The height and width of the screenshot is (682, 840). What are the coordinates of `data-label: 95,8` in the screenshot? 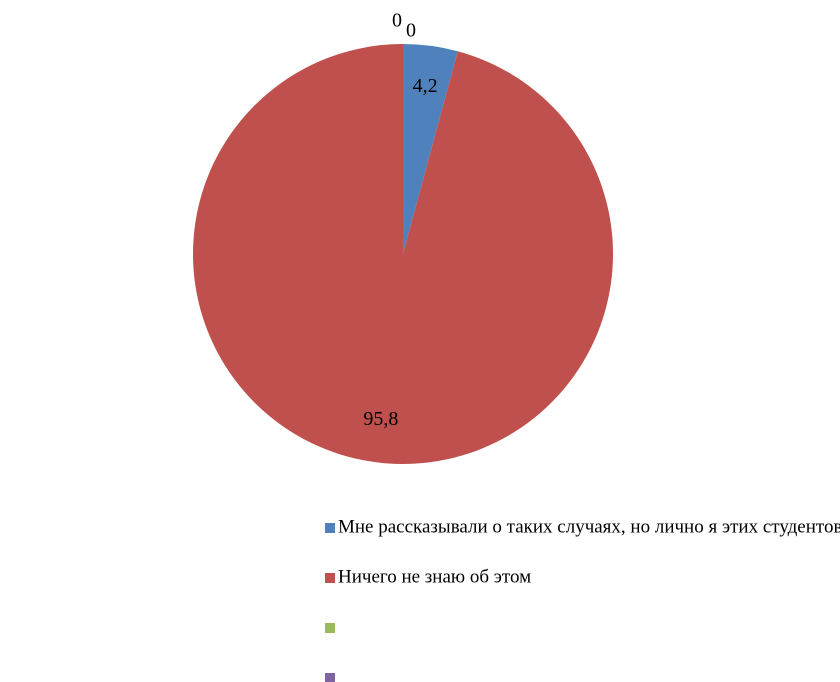 It's located at (380, 419).